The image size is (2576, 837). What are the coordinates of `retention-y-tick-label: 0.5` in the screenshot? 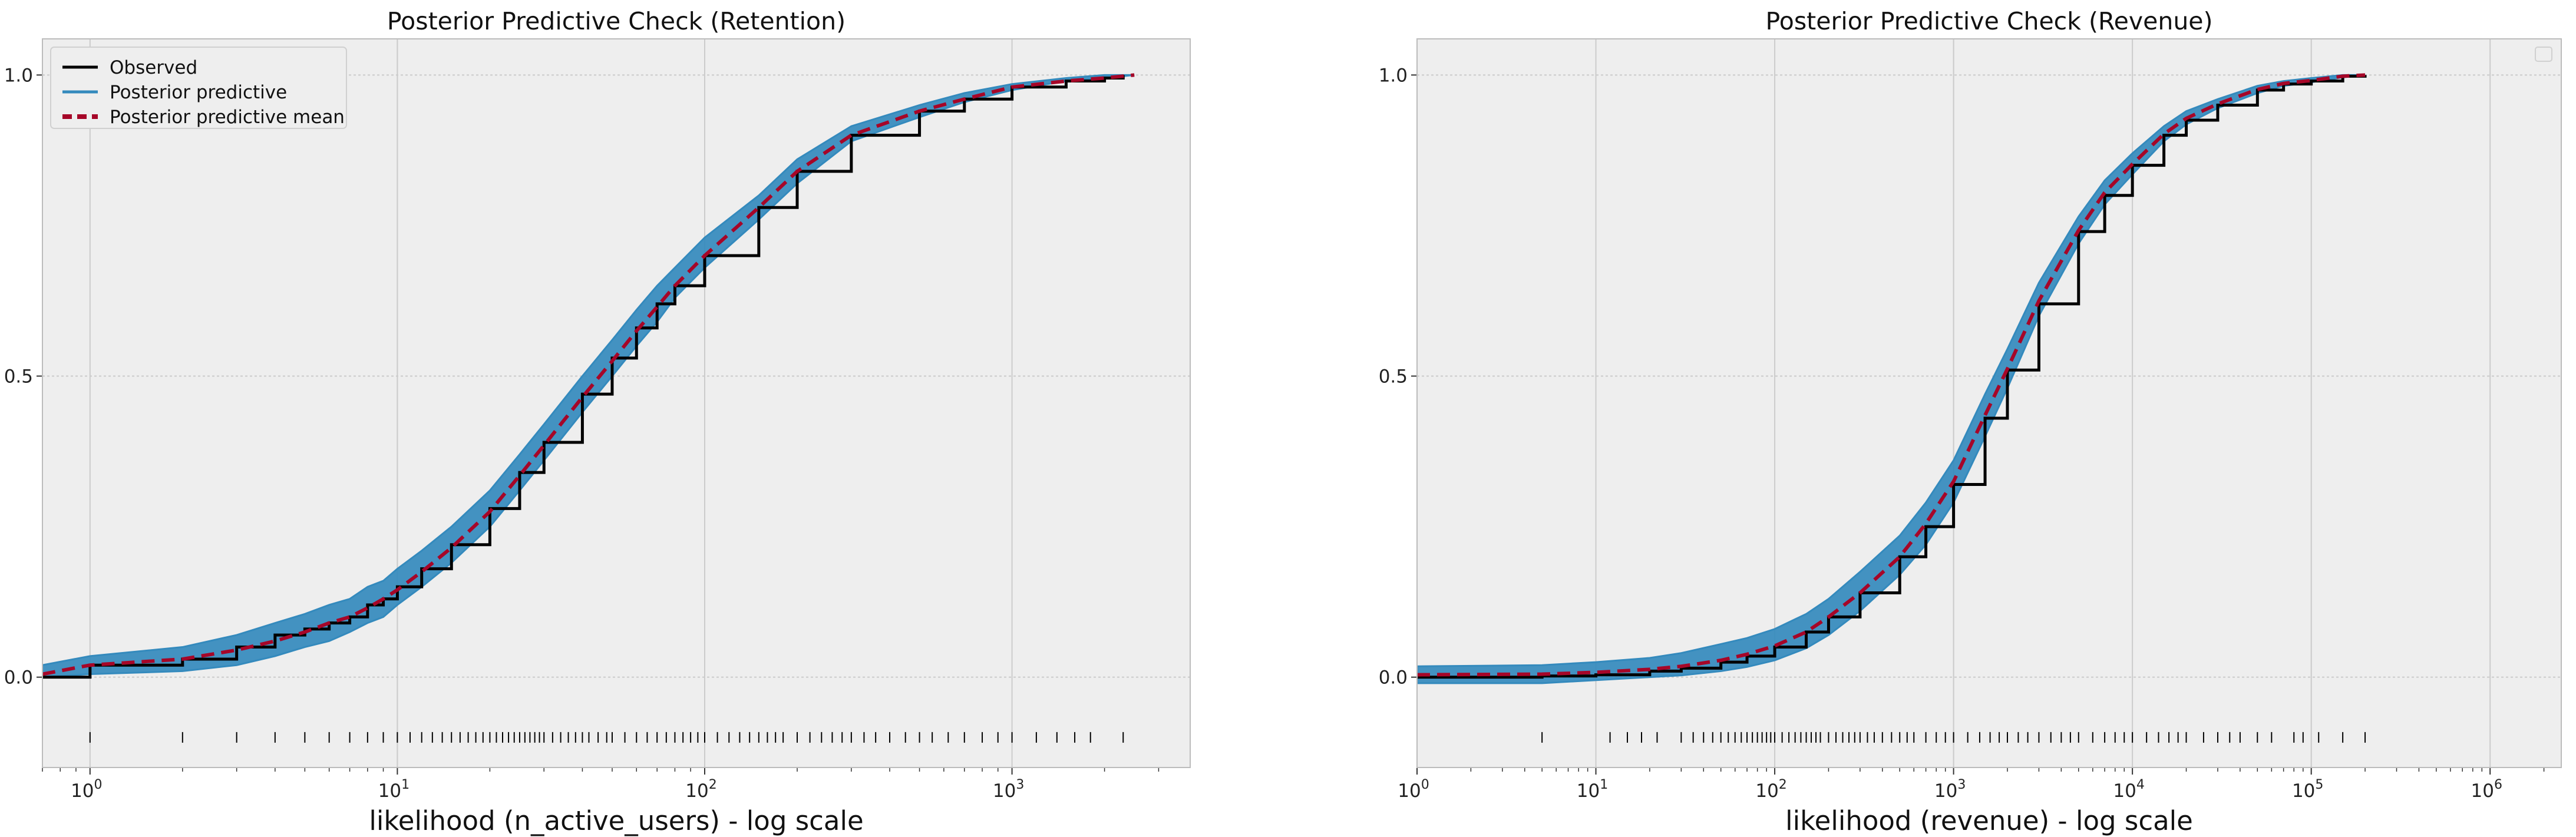 It's located at (18, 376).